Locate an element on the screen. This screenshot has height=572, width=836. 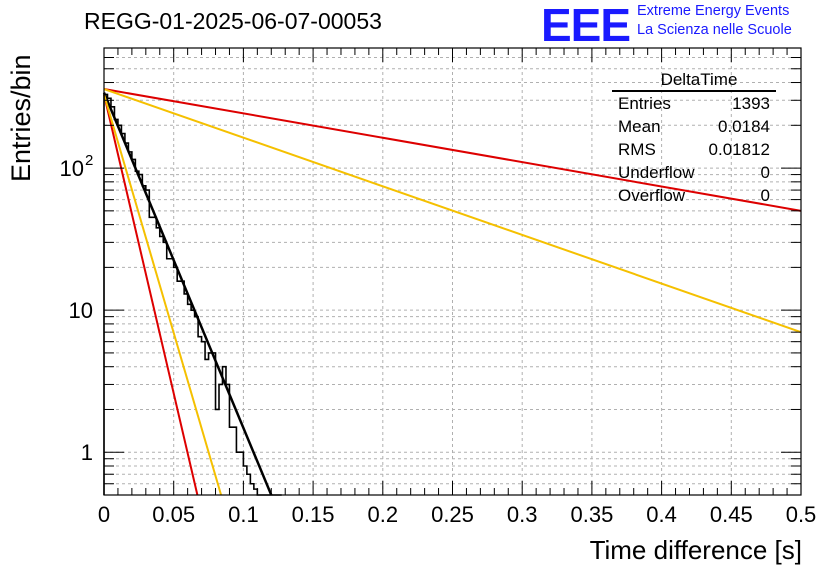
x-tick-label: 0.35 is located at coordinates (591, 514).